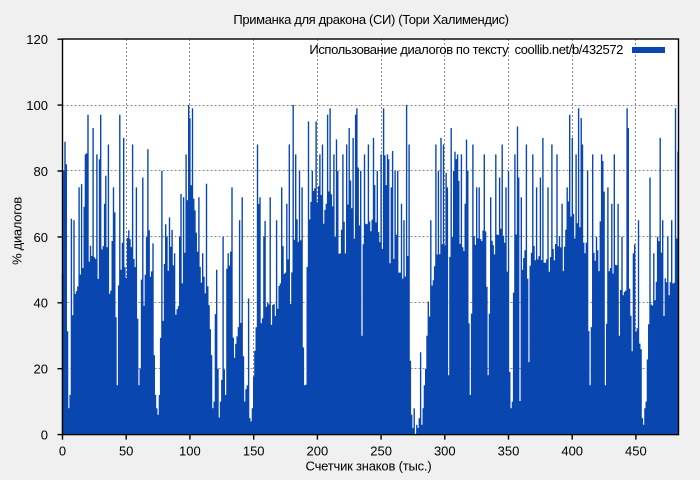  I want to click on svg-text: 120, so click(37, 39).